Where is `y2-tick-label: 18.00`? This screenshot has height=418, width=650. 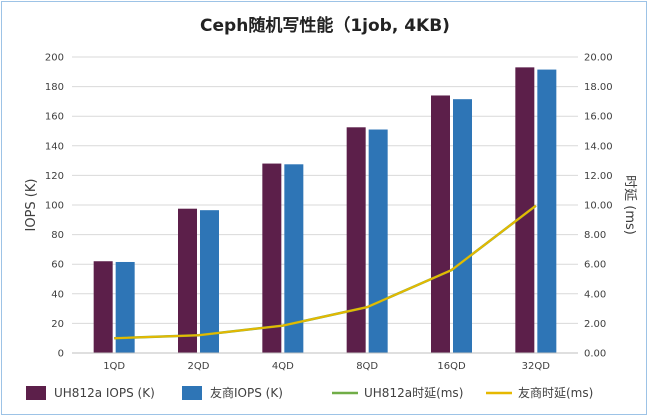 y2-tick-label: 18.00 is located at coordinates (598, 87).